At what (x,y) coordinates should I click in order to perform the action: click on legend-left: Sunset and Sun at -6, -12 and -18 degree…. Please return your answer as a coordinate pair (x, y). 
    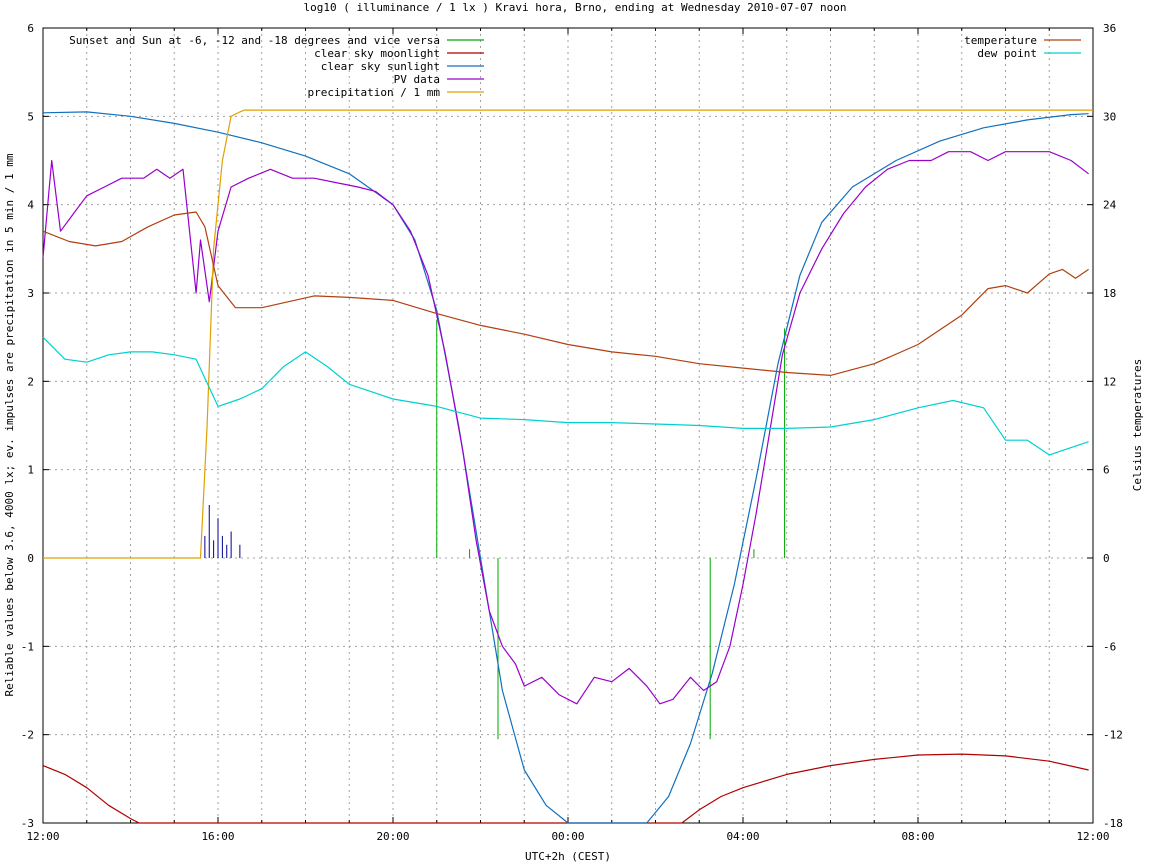
    Looking at the image, I should click on (276, 66).